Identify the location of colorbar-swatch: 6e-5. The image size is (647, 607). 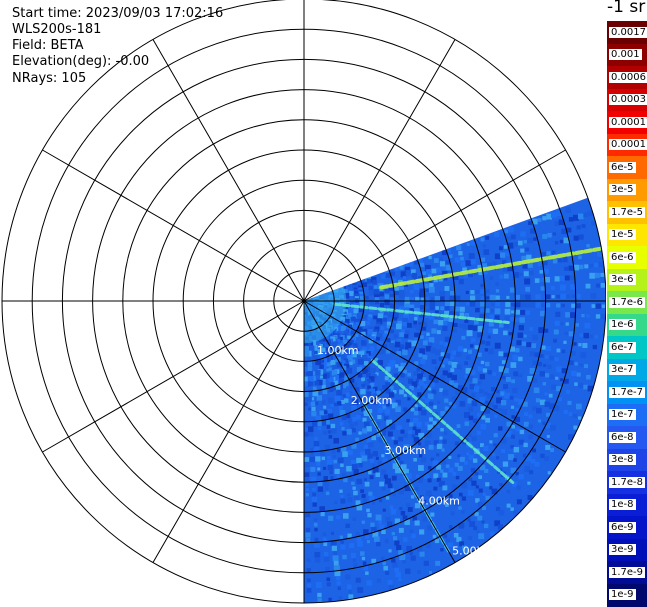
(627, 167).